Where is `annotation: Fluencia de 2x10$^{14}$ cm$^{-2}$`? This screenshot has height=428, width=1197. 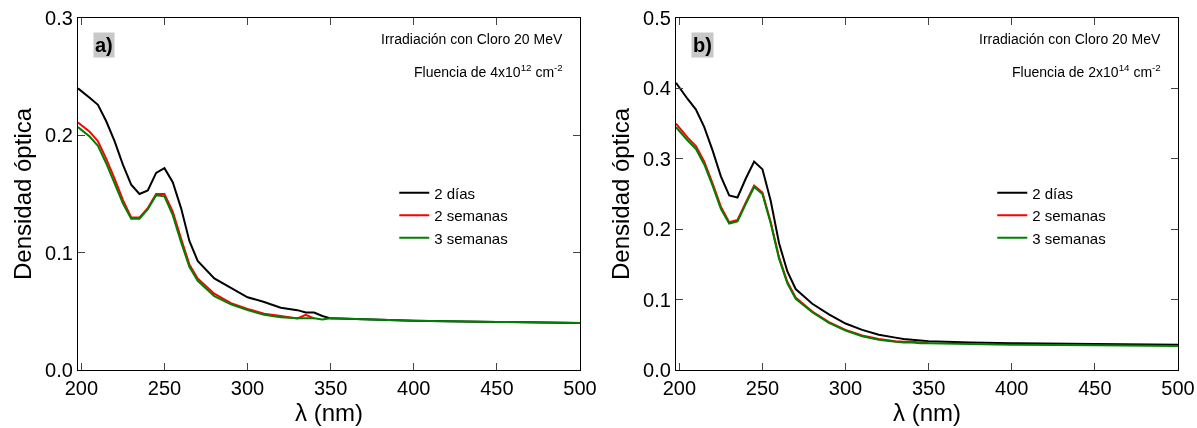
annotation: Fluencia de 2x10$^{14}$ cm$^{-2}$ is located at coordinates (1086, 71).